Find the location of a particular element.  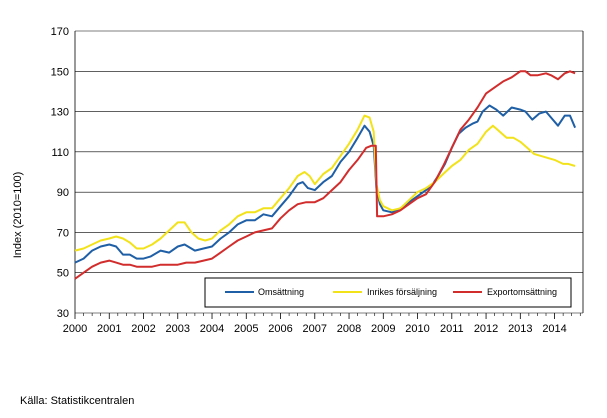

legend-label-omsattning: Omsättning is located at coordinates (281, 292).